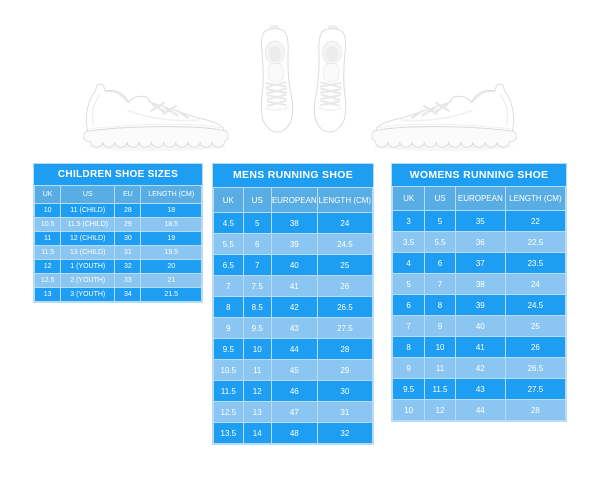 Image resolution: width=600 pixels, height=490 pixels. What do you see at coordinates (118, 266) in the screenshot?
I see `table-row: 12 1 (YOUTH) 32 20` at bounding box center [118, 266].